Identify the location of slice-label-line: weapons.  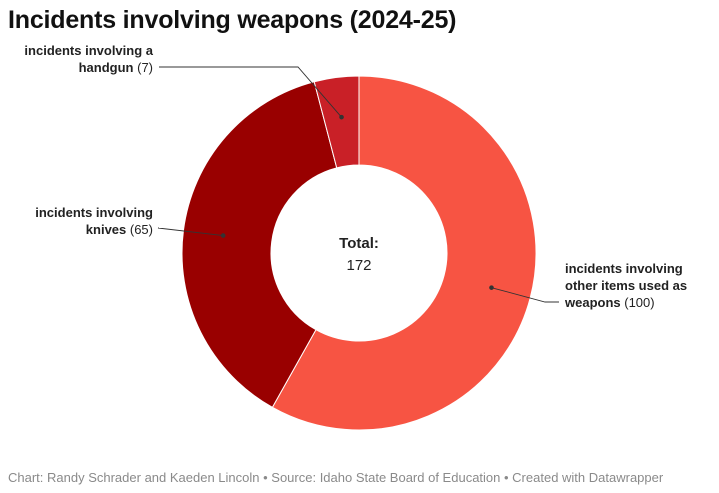
(592, 302).